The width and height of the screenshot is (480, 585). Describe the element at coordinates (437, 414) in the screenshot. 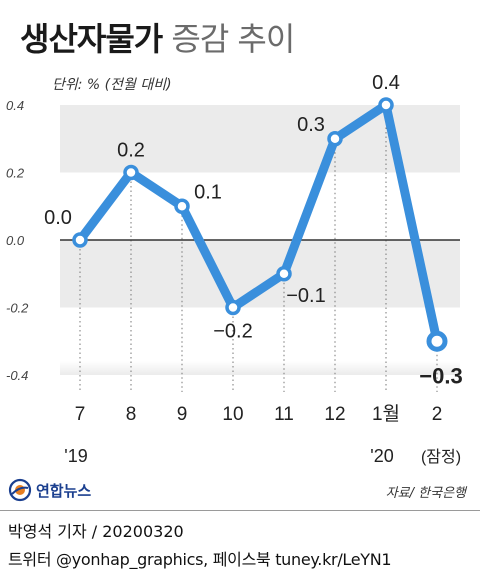

I see `x-tick-label: 2` at that location.